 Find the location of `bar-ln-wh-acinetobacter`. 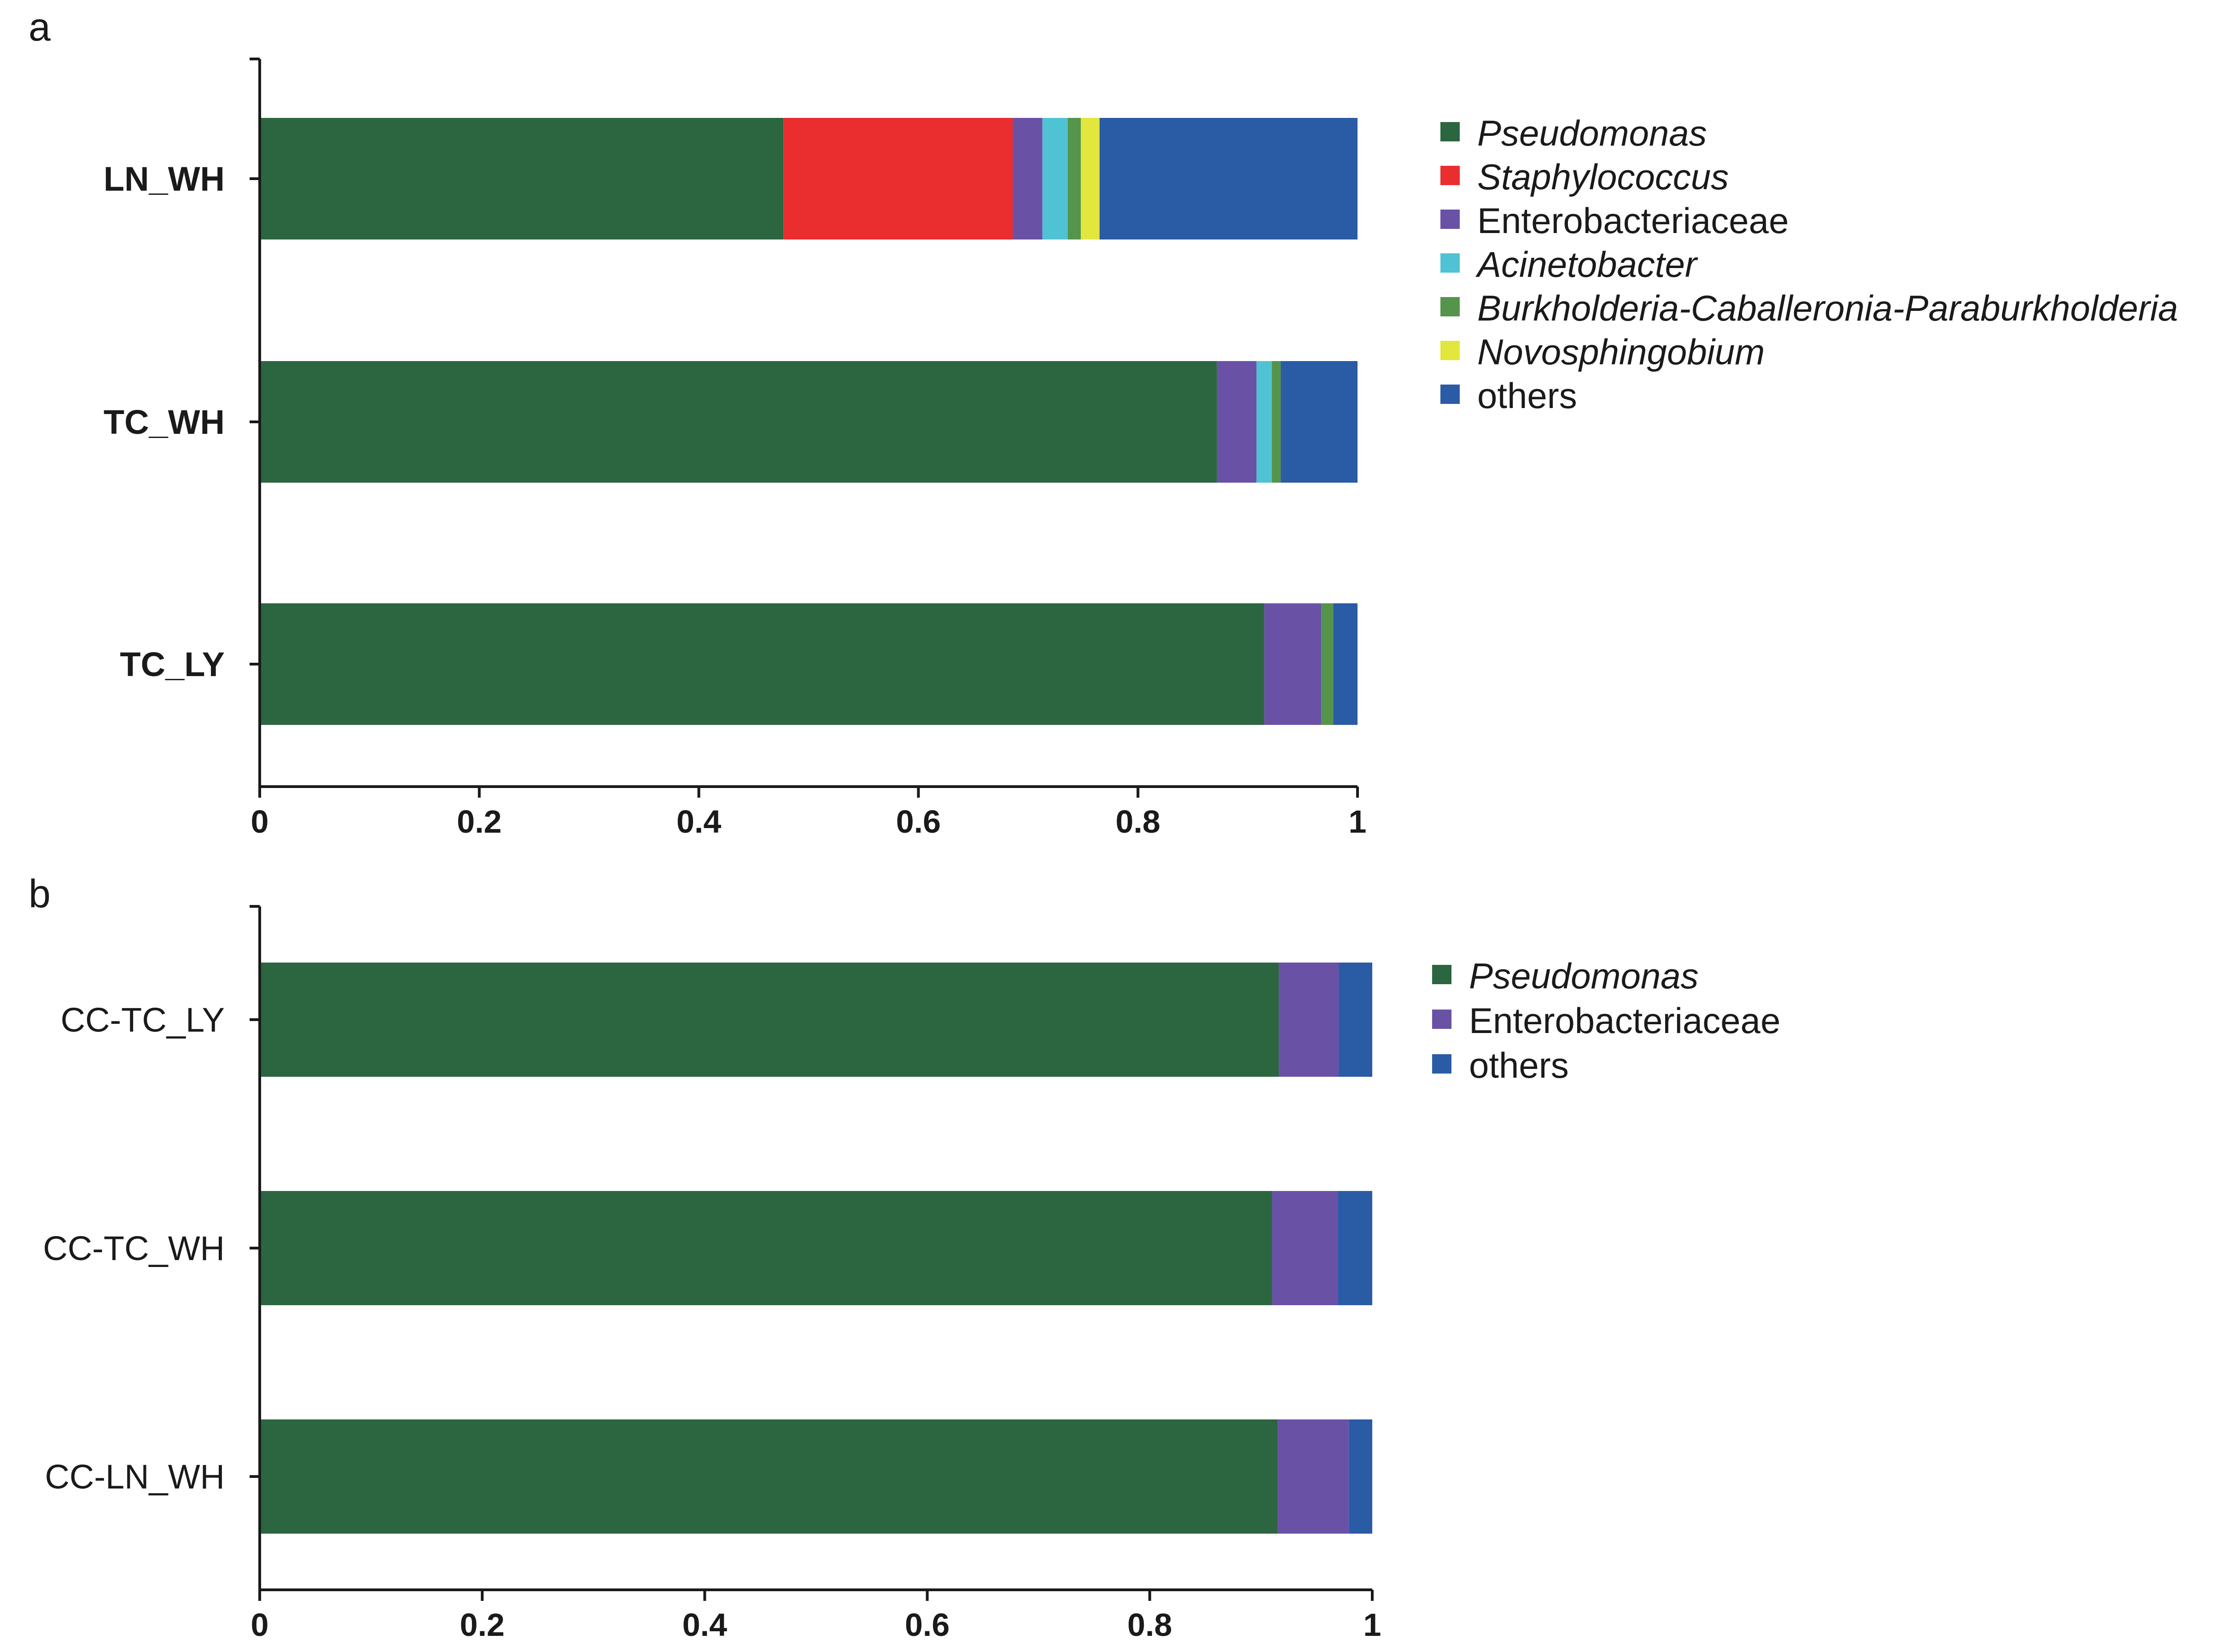

bar-ln-wh-acinetobacter is located at coordinates (1055, 178).